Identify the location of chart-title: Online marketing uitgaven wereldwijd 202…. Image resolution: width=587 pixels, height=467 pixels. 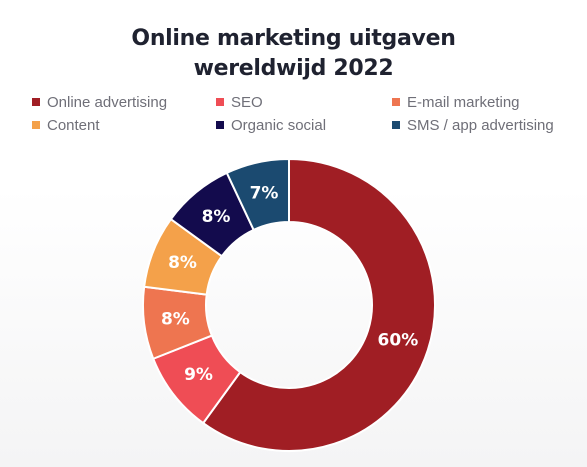
(293, 54).